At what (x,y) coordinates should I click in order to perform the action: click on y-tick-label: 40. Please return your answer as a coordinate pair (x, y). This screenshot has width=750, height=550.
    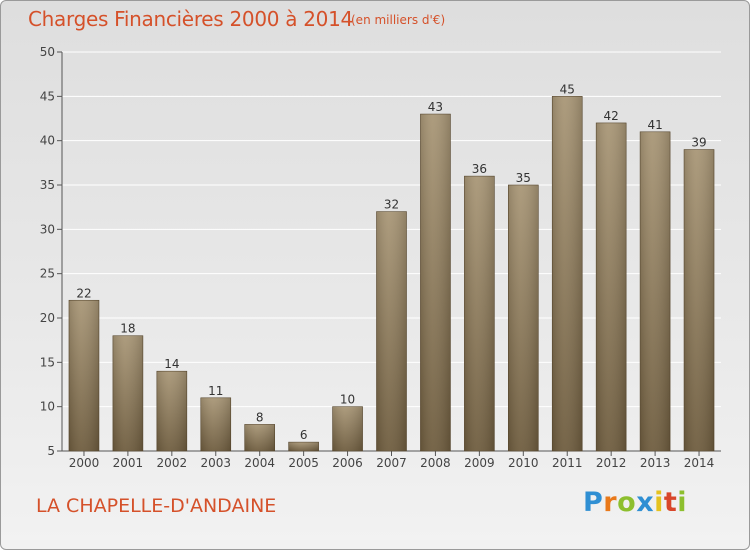
    Looking at the image, I should click on (47, 141).